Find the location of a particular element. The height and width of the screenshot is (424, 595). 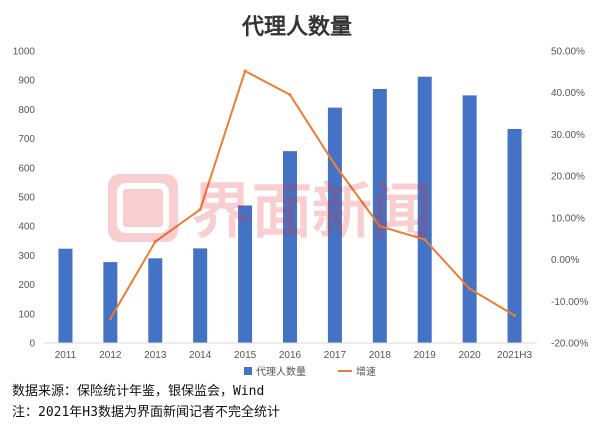

right-tick-label: 40.00% is located at coordinates (568, 93).